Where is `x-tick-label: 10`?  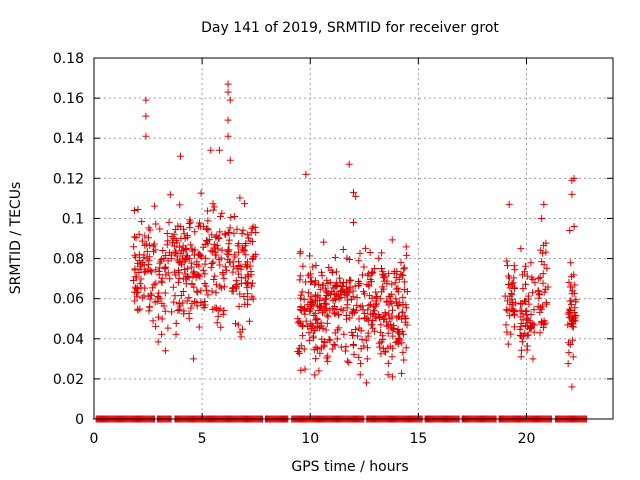 x-tick-label: 10 is located at coordinates (310, 439).